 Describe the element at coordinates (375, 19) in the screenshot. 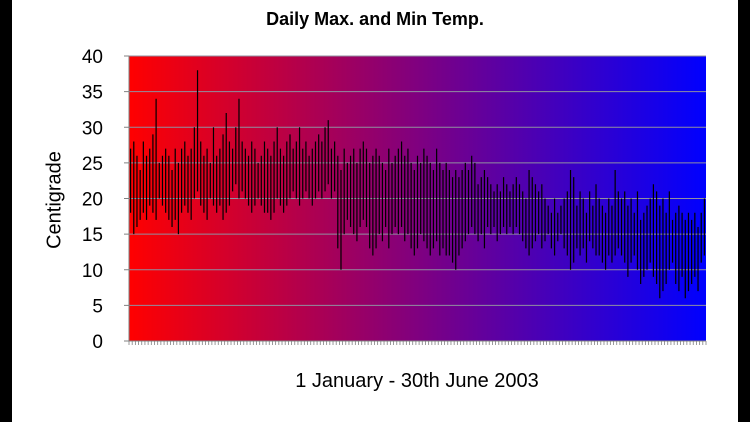

I see `chart-title: Daily Max. and Min Temp.` at that location.